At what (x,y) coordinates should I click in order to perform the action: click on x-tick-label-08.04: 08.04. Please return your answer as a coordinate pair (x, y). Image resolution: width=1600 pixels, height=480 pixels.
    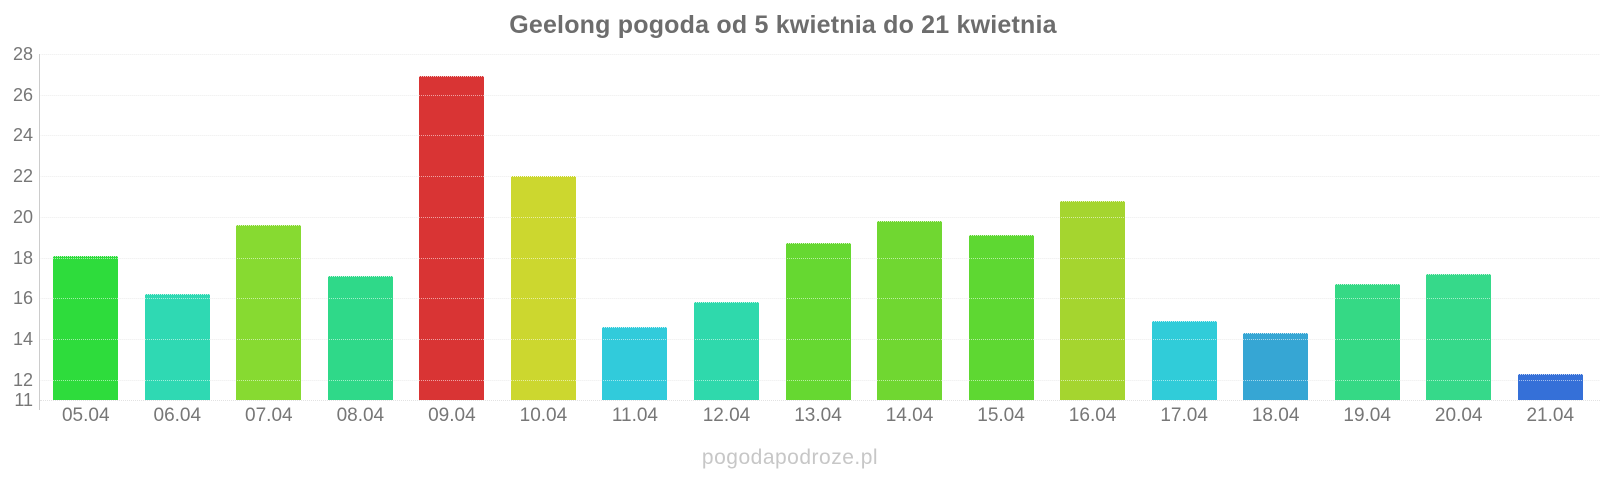
    Looking at the image, I should click on (360, 415).